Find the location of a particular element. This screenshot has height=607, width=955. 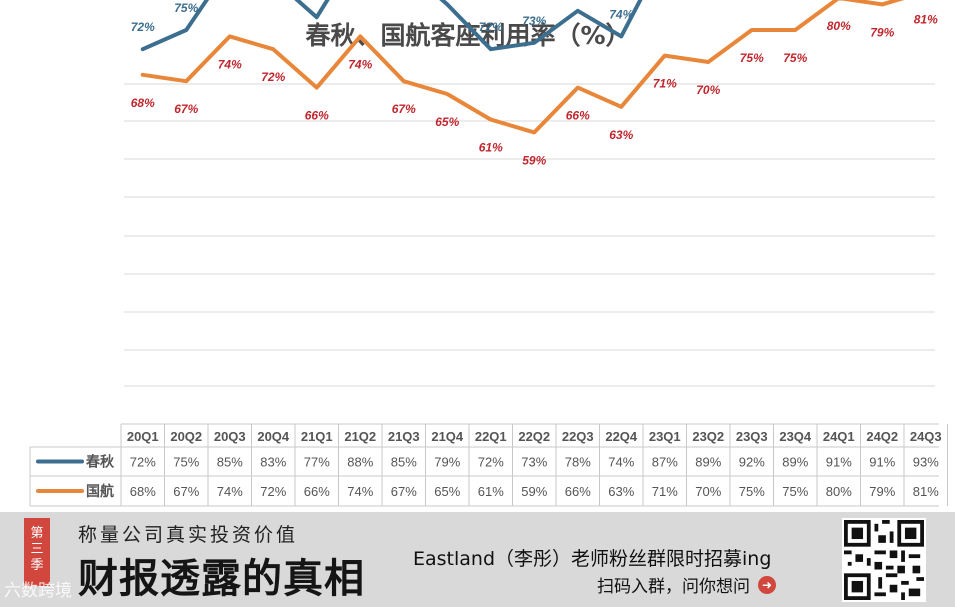

table-cell: 83% is located at coordinates (273, 462).